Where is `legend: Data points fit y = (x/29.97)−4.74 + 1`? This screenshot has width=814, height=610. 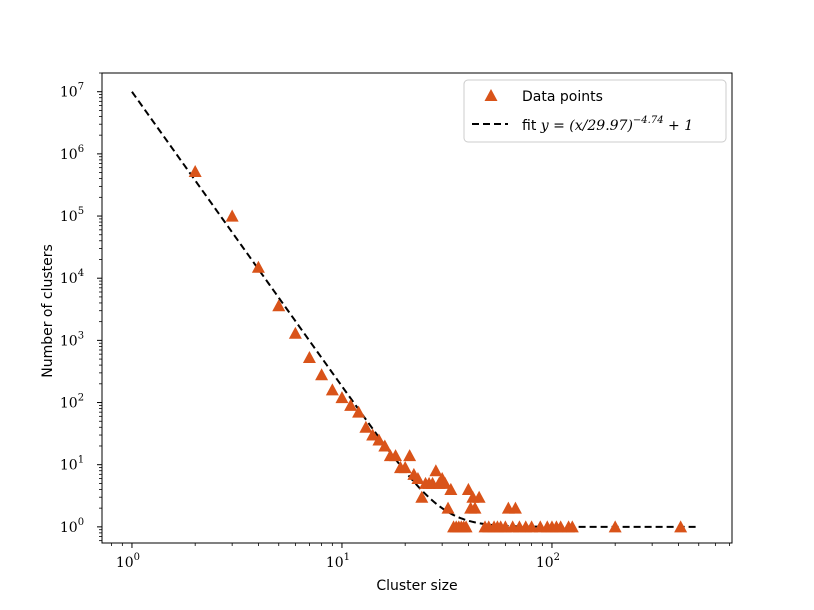
legend: Data points fit y = (x/29.97)−4.74 + 1 is located at coordinates (595, 111).